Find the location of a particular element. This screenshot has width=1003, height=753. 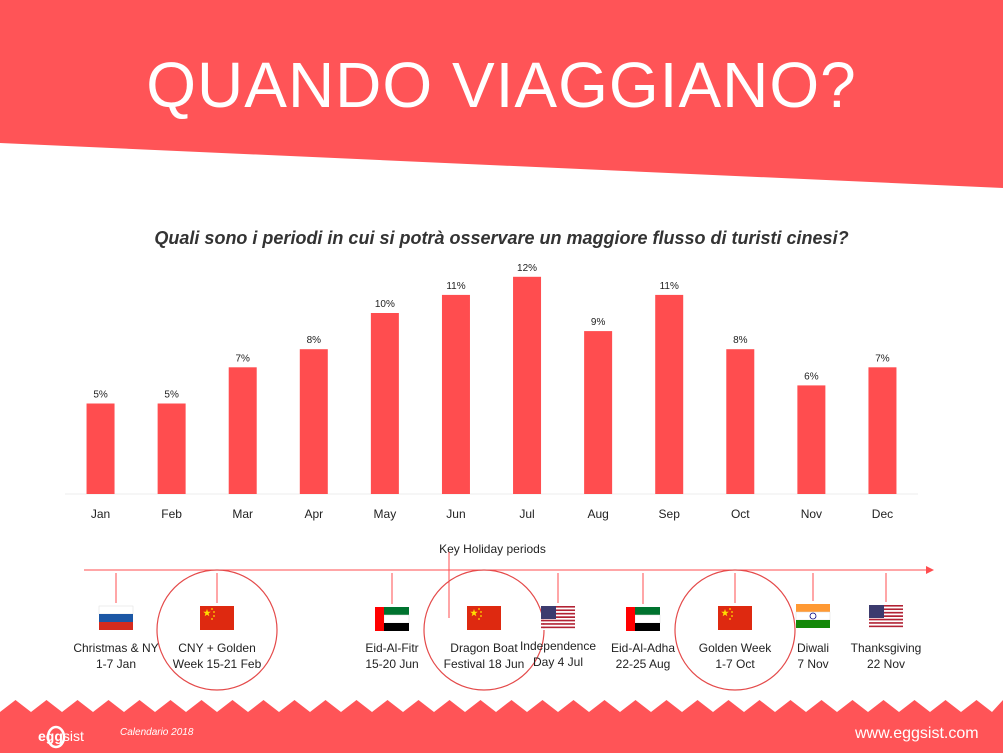

holiday-label: Diwali 7 Nov is located at coordinates (813, 656).